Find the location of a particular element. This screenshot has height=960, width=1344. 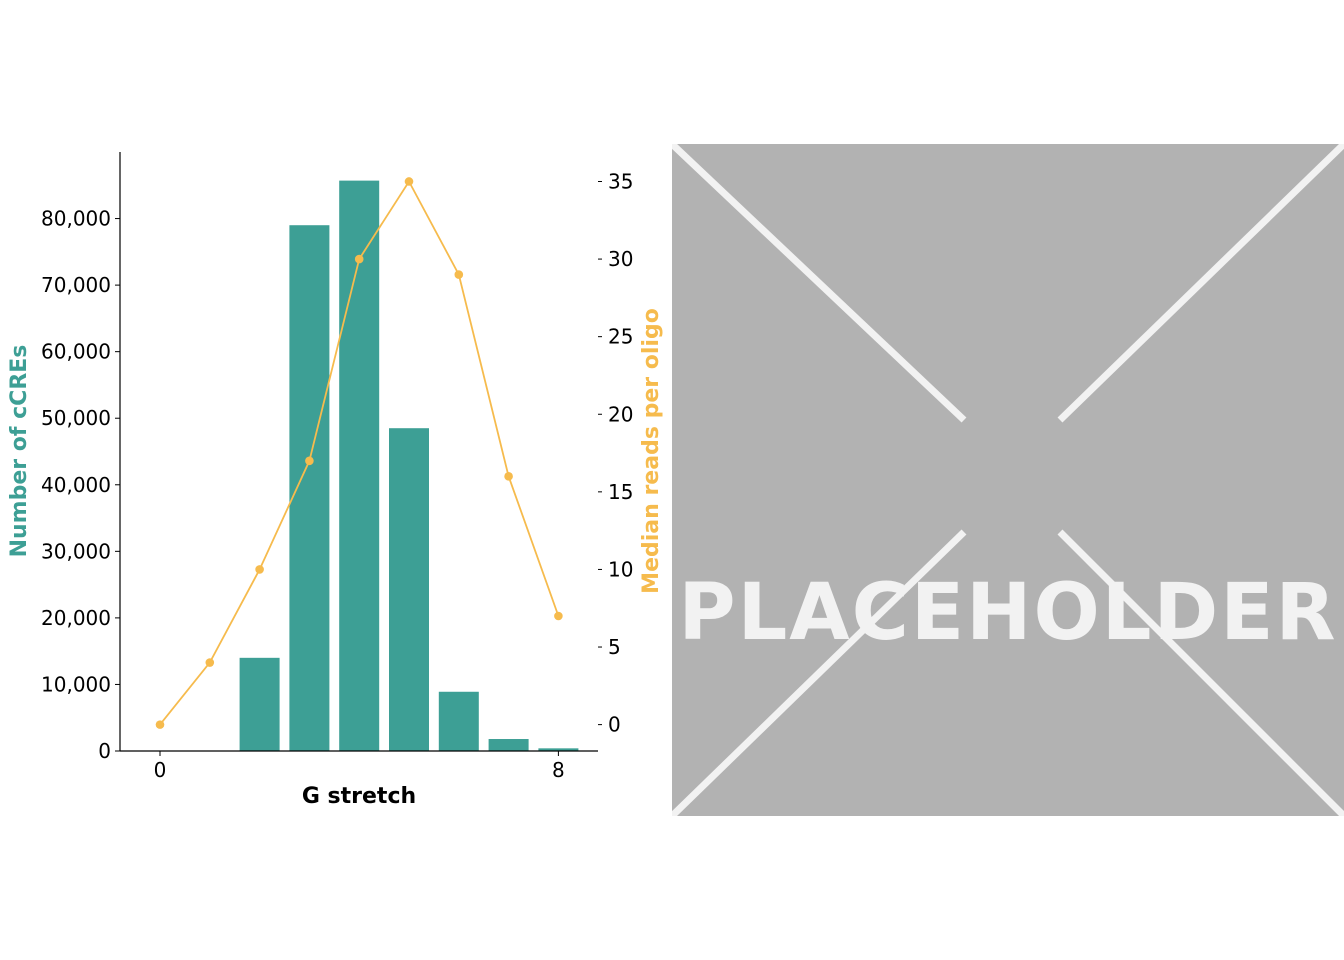

x-tick-label: 0 is located at coordinates (160, 770).